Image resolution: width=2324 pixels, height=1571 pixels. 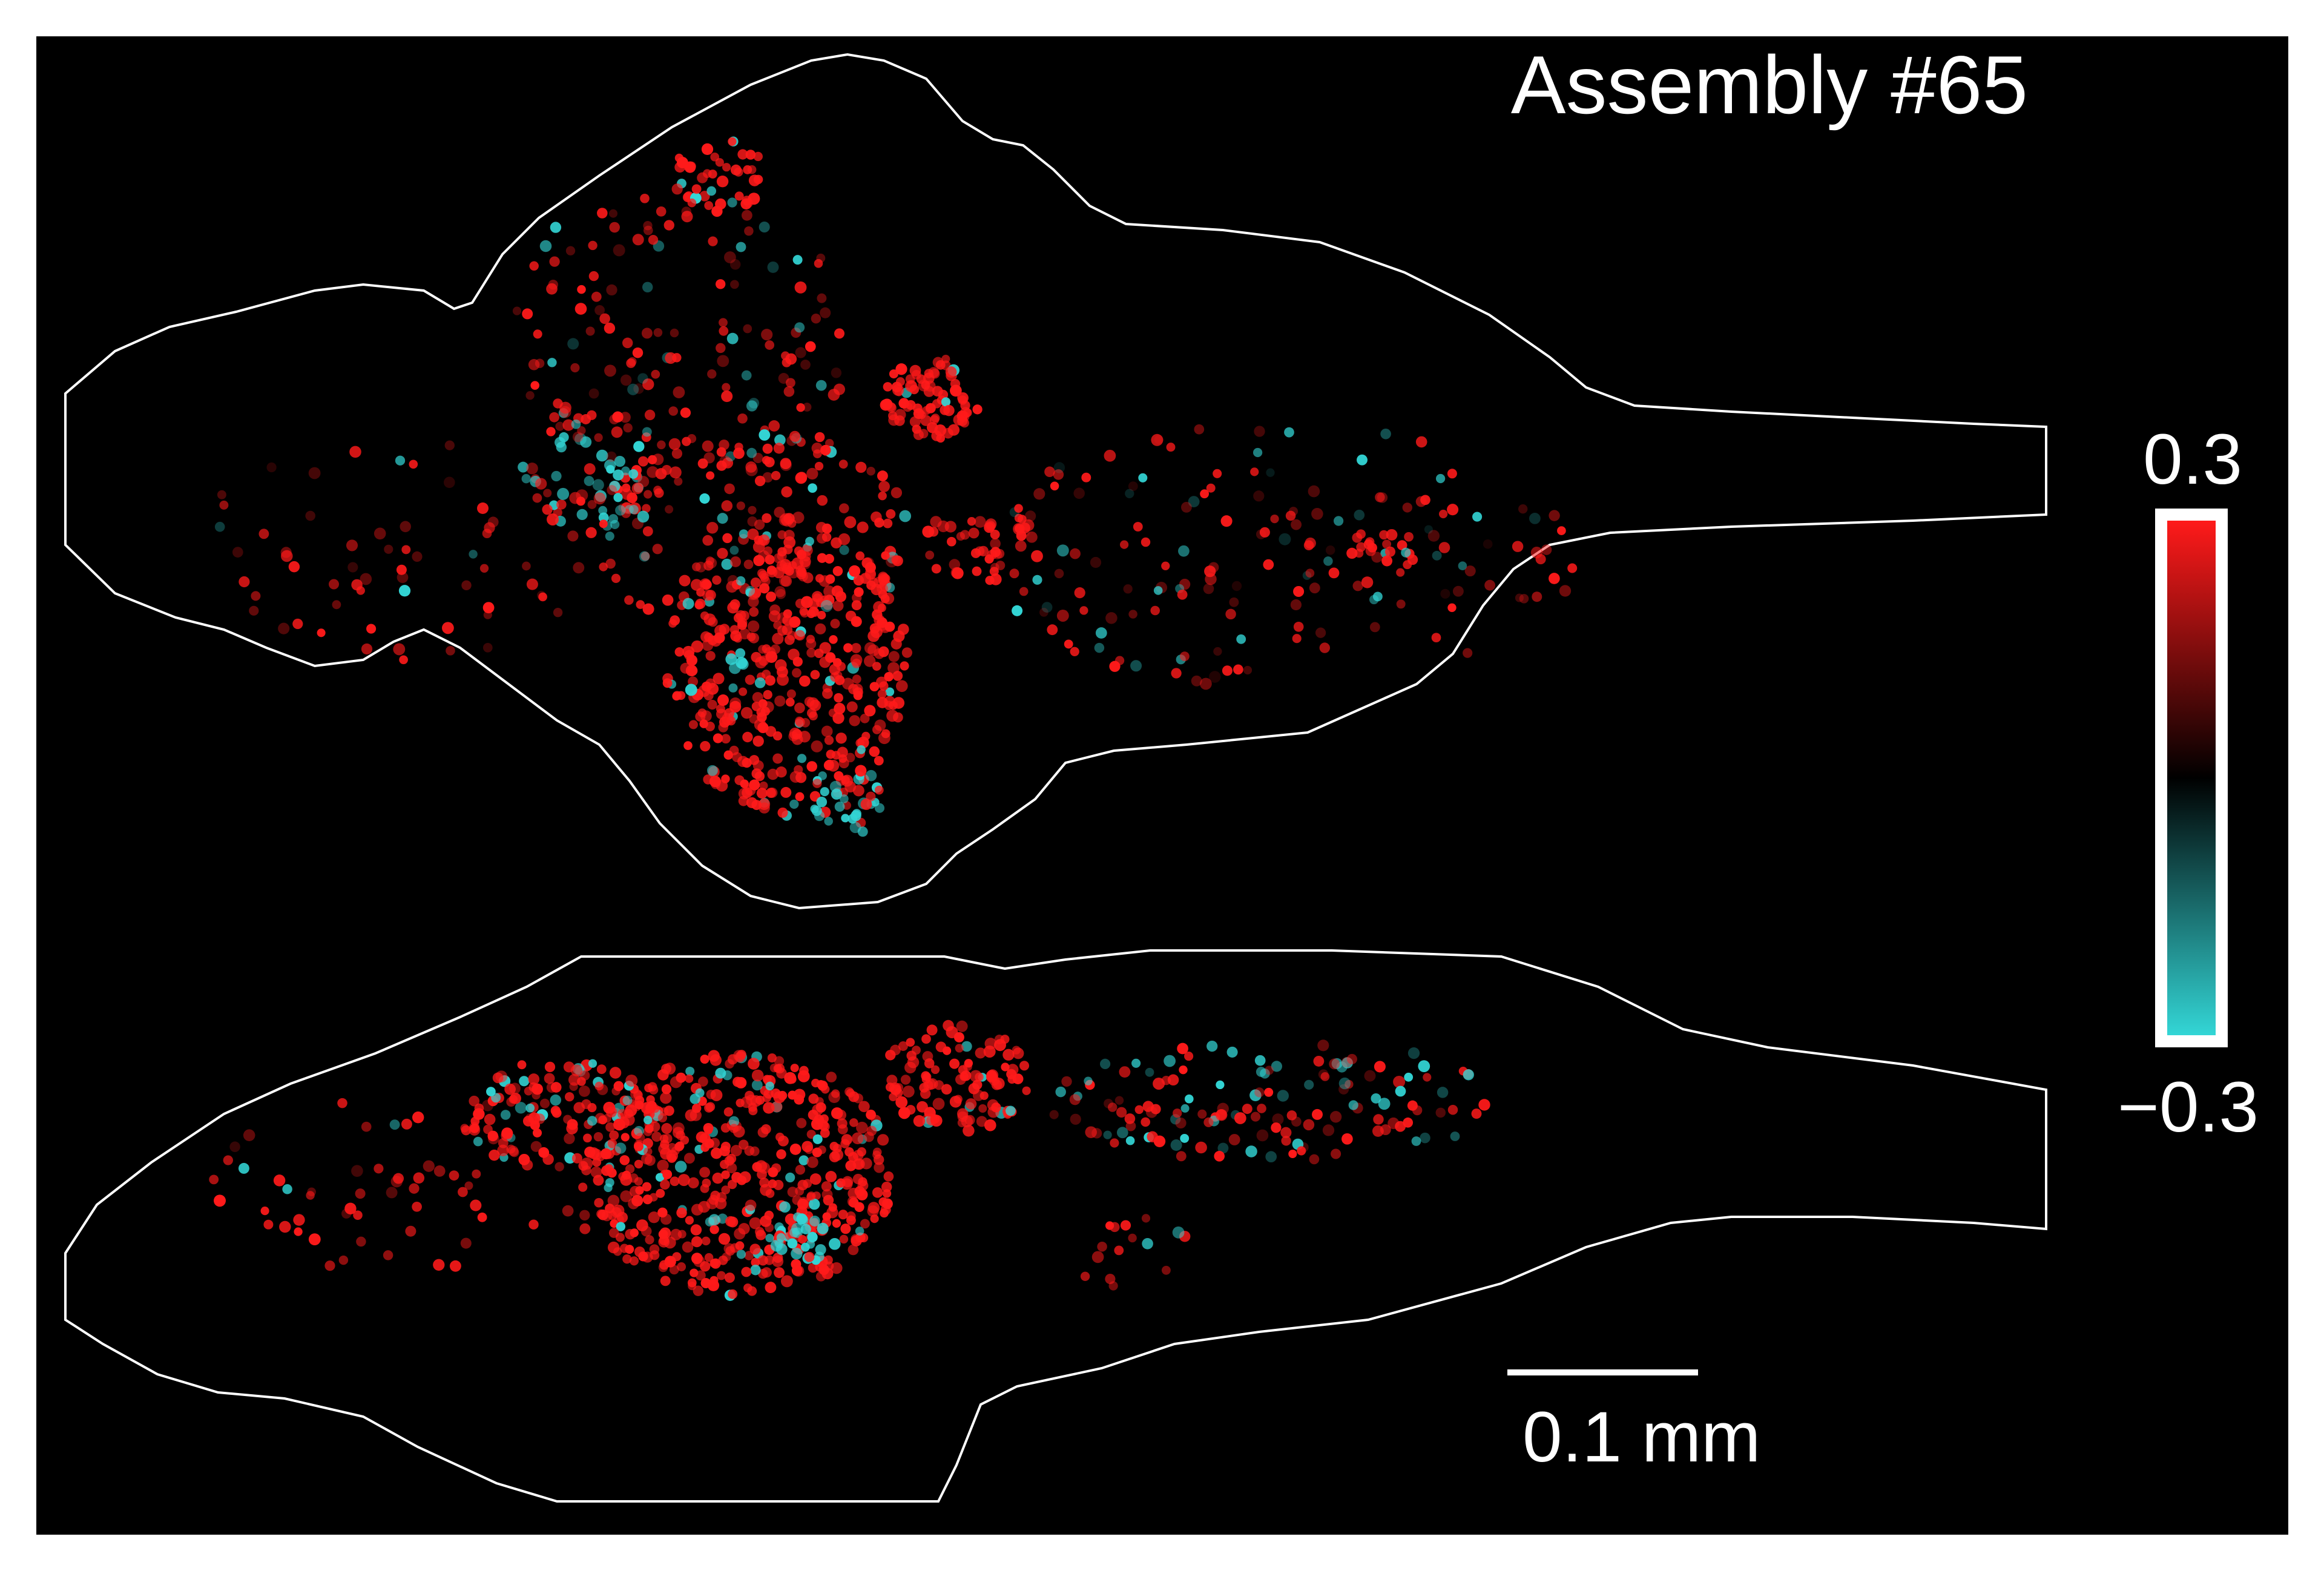 What do you see at coordinates (1769, 85) in the screenshot?
I see `figure-title: Assembly #65` at bounding box center [1769, 85].